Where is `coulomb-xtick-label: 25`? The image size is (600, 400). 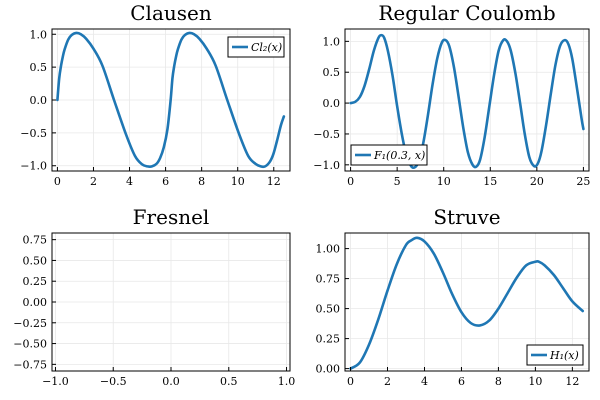
coulomb-xtick-label: 25 is located at coordinates (583, 181).